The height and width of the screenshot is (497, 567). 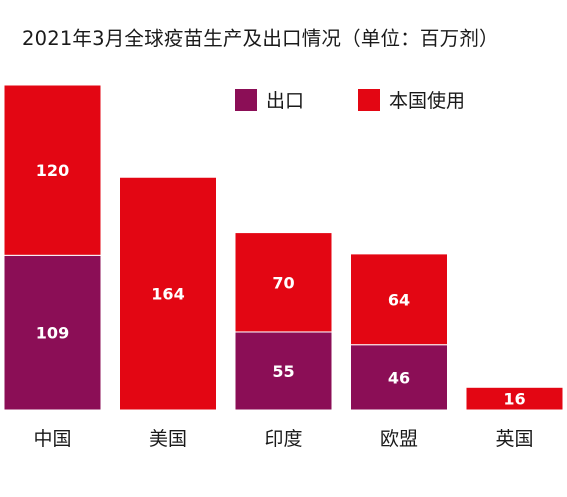 I want to click on x-tick-label-india: 印度, so click(x=283, y=439).